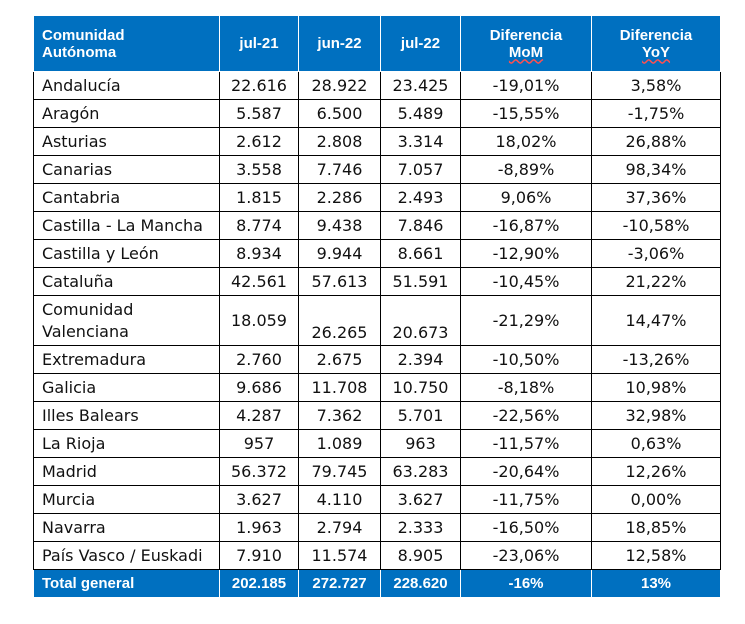  I want to click on cell-jun22: 11.574, so click(339, 555).